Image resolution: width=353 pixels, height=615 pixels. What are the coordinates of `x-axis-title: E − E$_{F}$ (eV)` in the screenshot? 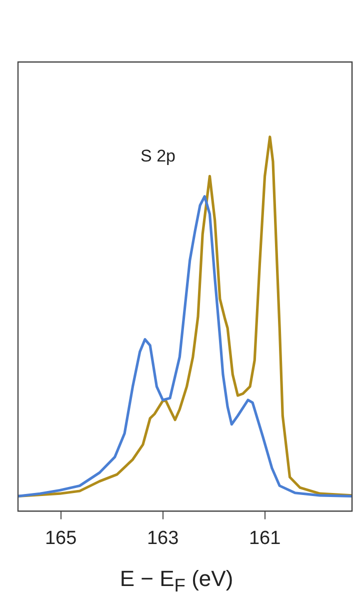 It's located at (176, 581).